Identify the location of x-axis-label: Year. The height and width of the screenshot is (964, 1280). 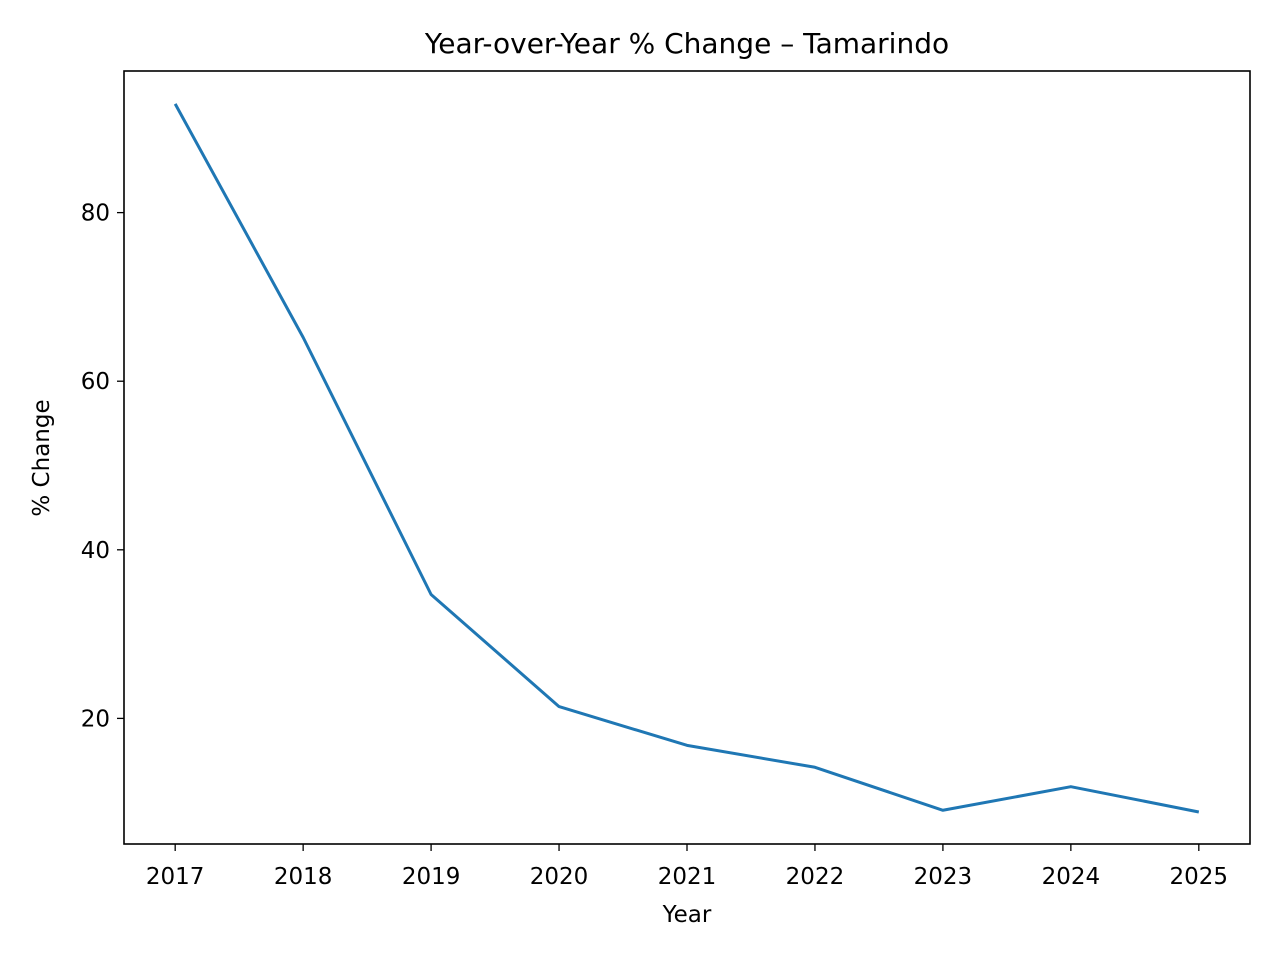
(687, 915).